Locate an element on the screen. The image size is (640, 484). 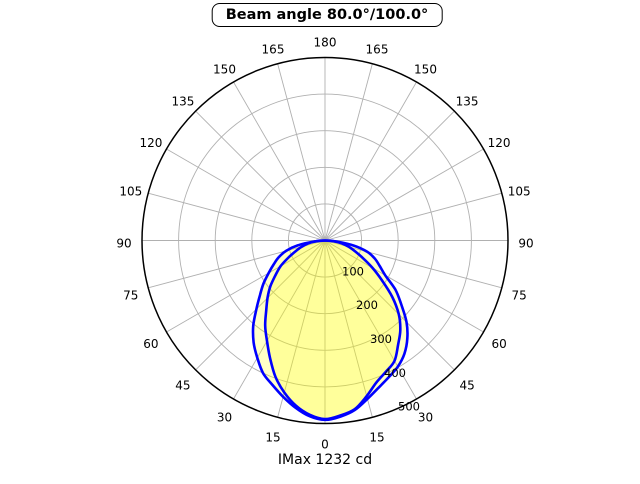
grid-circle is located at coordinates (325, 240).